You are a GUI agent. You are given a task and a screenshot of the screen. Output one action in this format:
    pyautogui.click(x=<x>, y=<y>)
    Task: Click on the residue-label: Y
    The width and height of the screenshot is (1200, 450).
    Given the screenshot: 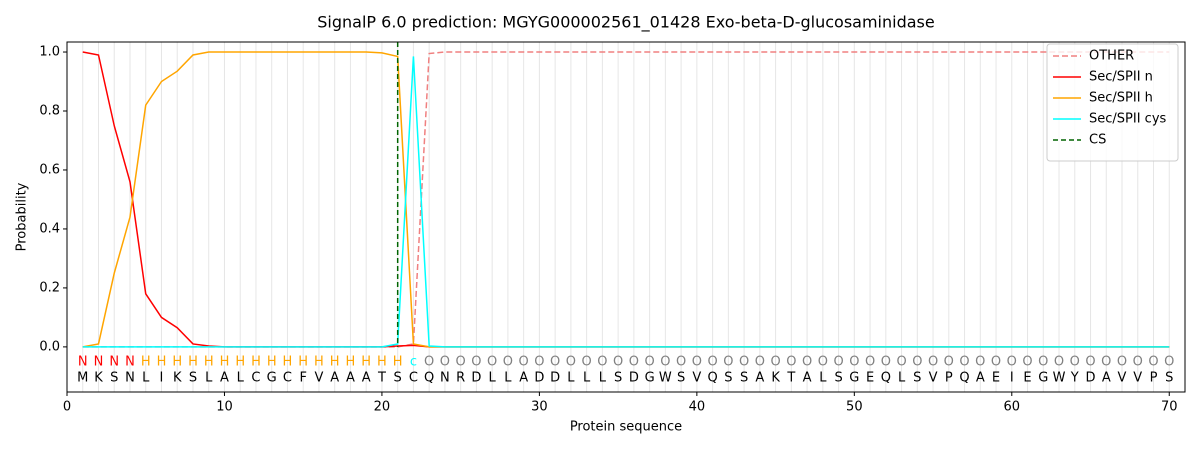 What is the action you would take?
    pyautogui.click(x=1074, y=378)
    